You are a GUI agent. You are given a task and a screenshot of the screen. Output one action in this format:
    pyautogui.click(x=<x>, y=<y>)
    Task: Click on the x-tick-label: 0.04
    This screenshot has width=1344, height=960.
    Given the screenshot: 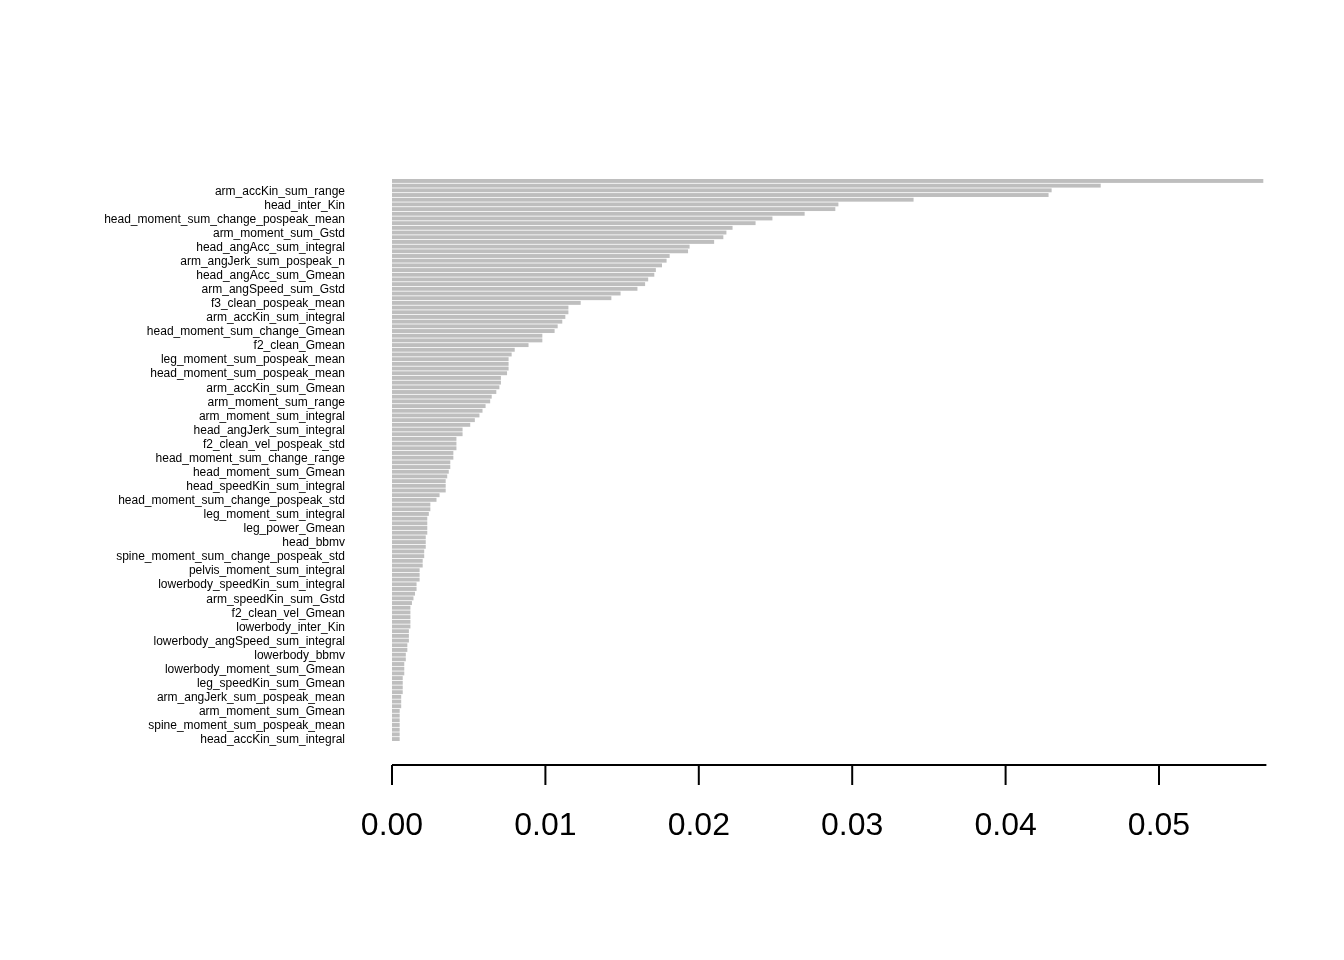 What is the action you would take?
    pyautogui.click(x=1005, y=824)
    